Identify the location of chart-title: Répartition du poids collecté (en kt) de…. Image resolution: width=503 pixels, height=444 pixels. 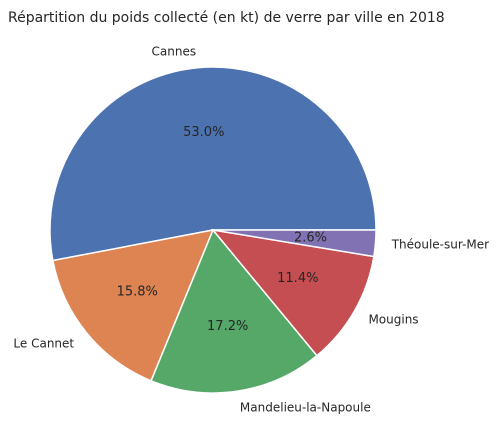
(226, 18).